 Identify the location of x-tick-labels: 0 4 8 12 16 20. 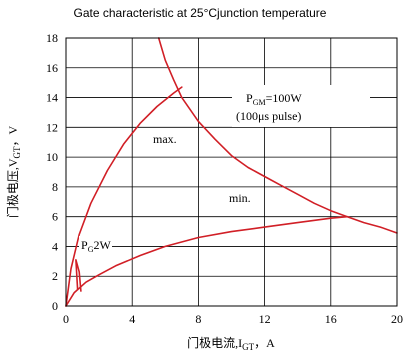
(233, 319).